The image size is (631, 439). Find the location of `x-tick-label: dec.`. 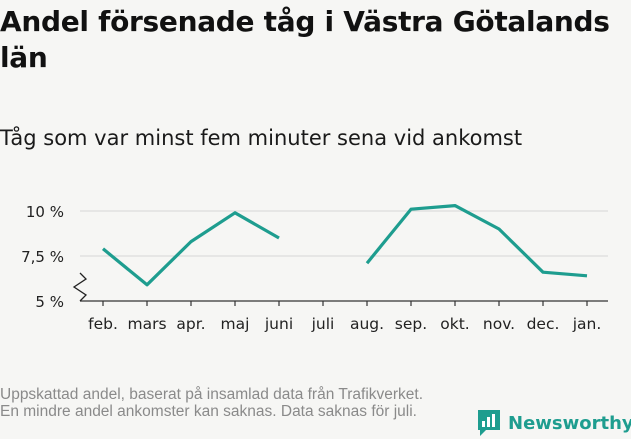

x-tick-label: dec. is located at coordinates (543, 324).